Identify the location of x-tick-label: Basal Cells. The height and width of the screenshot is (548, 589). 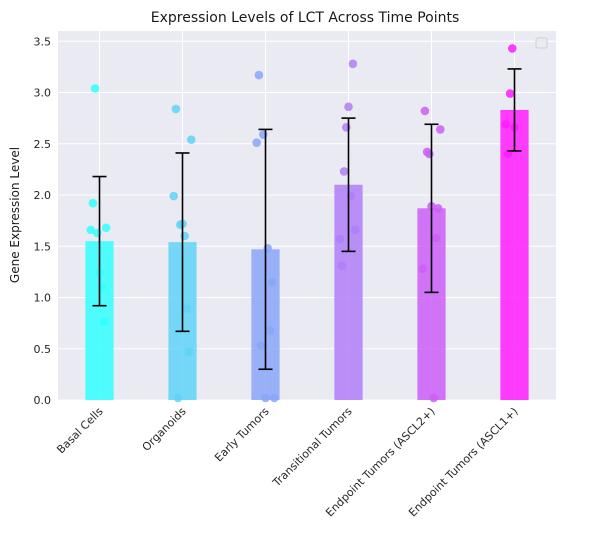
(80, 431).